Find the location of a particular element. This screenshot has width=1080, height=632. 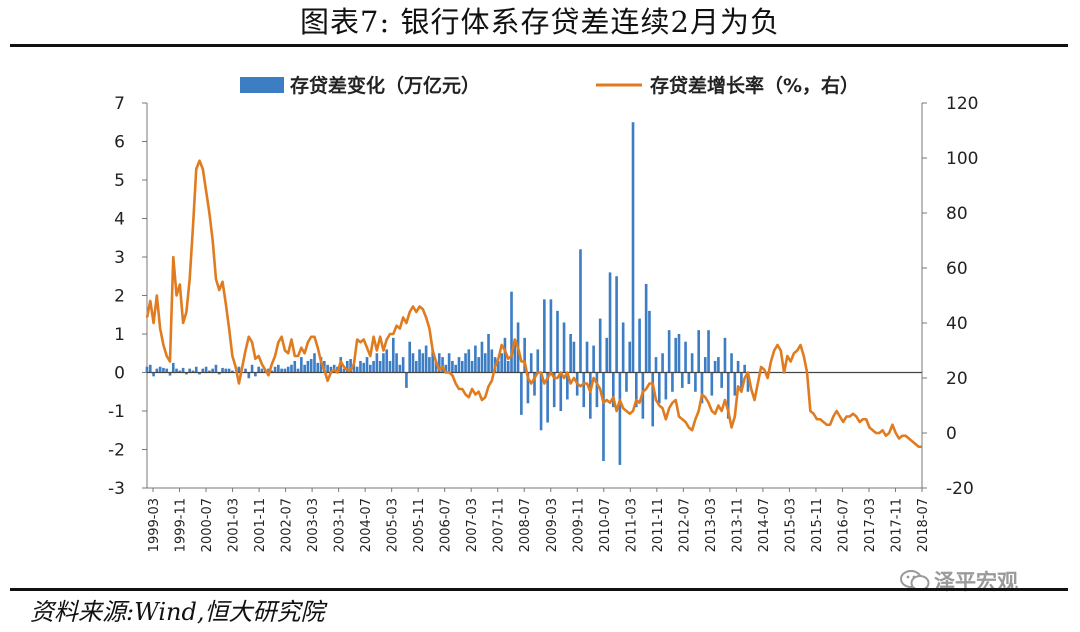

left-tick-label: 4 is located at coordinates (119, 220).